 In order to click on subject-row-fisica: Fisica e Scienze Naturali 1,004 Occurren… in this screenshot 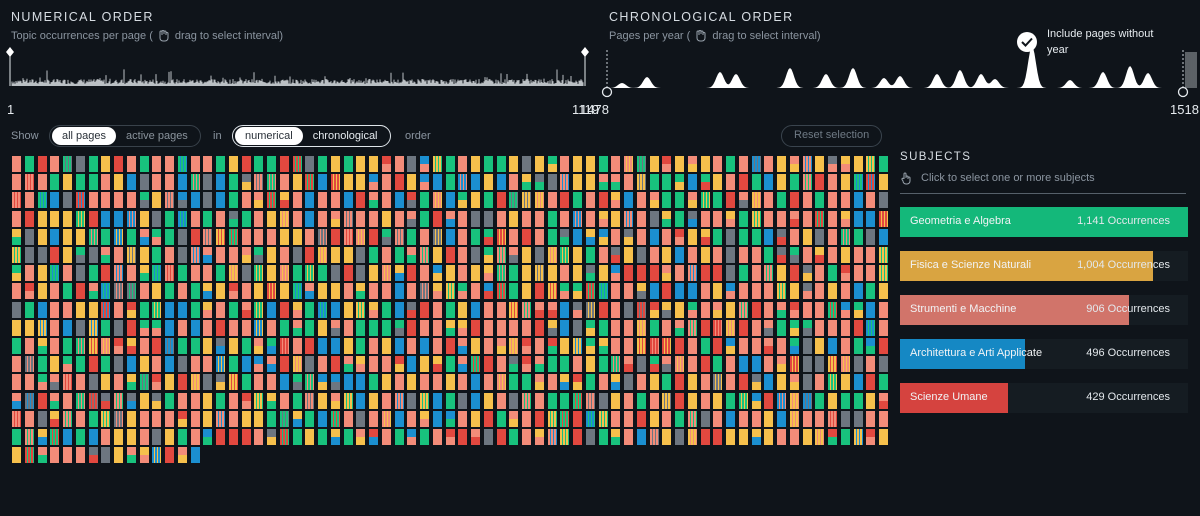, I will do `click(1044, 266)`.